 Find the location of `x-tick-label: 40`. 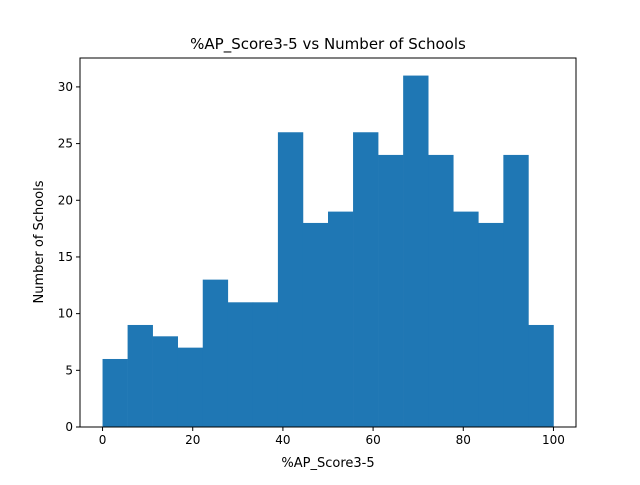

x-tick-label: 40 is located at coordinates (282, 440).